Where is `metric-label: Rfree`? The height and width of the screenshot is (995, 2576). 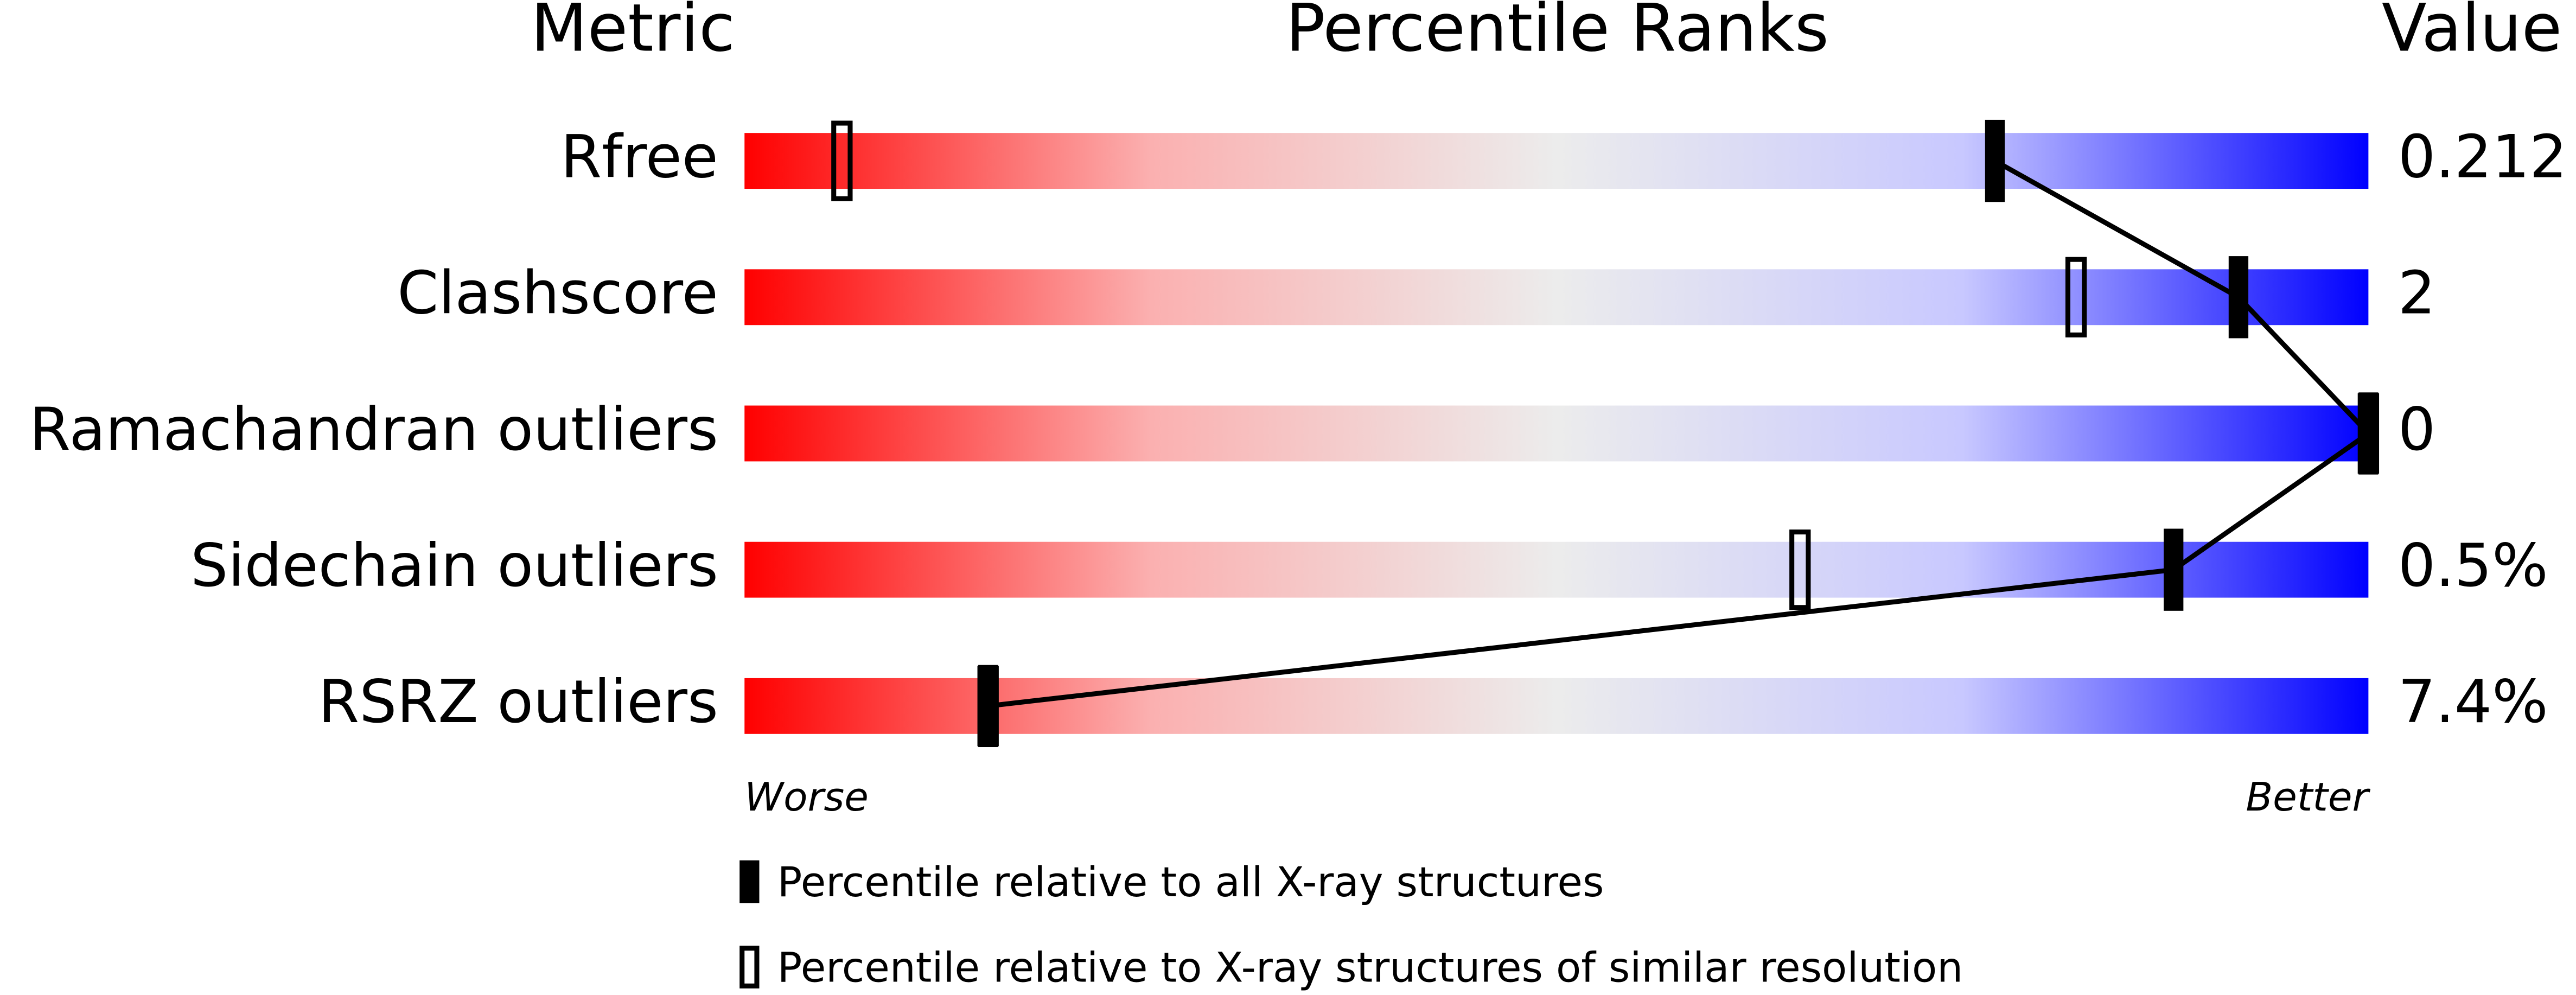
metric-label: Rfree is located at coordinates (639, 156).